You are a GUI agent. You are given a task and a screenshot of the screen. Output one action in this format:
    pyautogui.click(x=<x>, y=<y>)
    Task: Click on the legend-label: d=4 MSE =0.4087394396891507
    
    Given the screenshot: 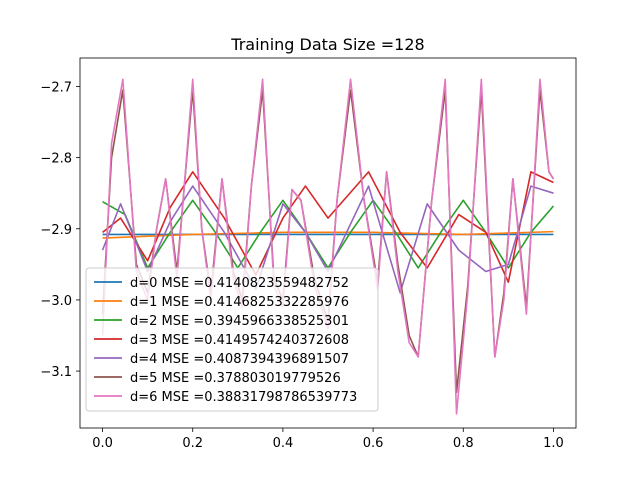 What is the action you would take?
    pyautogui.click(x=239, y=359)
    